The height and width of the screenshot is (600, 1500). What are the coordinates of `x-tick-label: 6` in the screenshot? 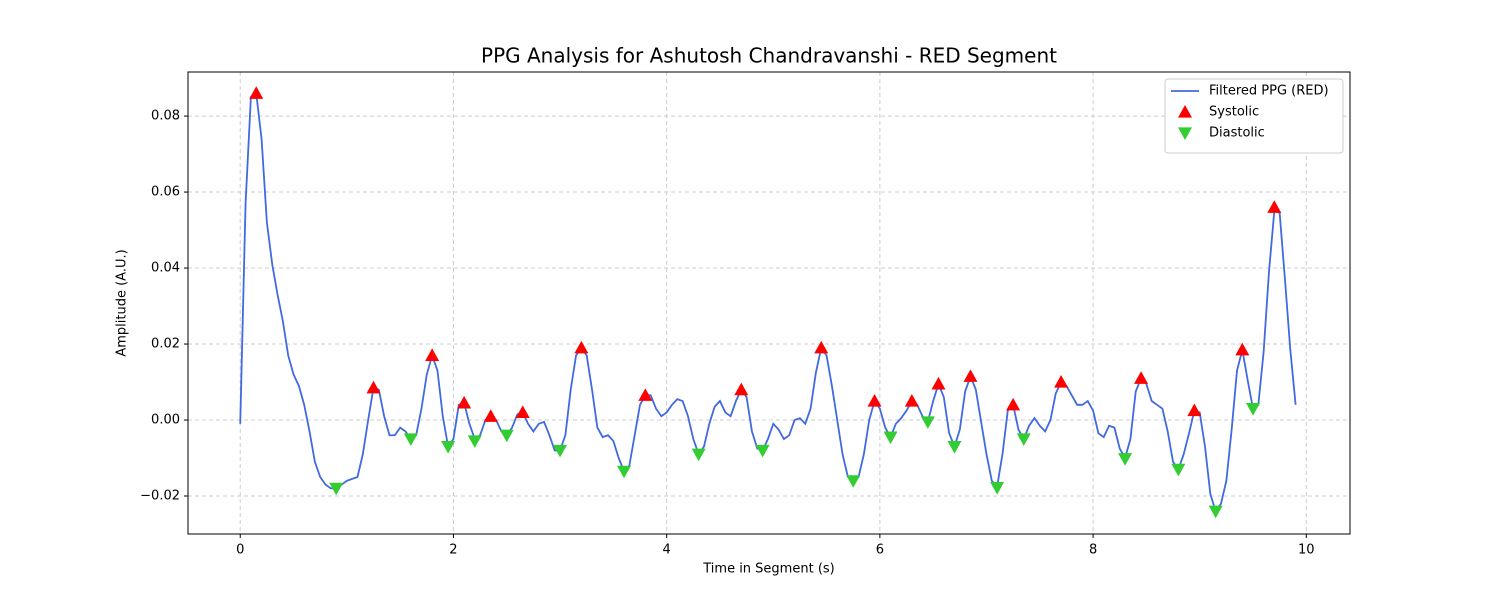 It's located at (880, 550).